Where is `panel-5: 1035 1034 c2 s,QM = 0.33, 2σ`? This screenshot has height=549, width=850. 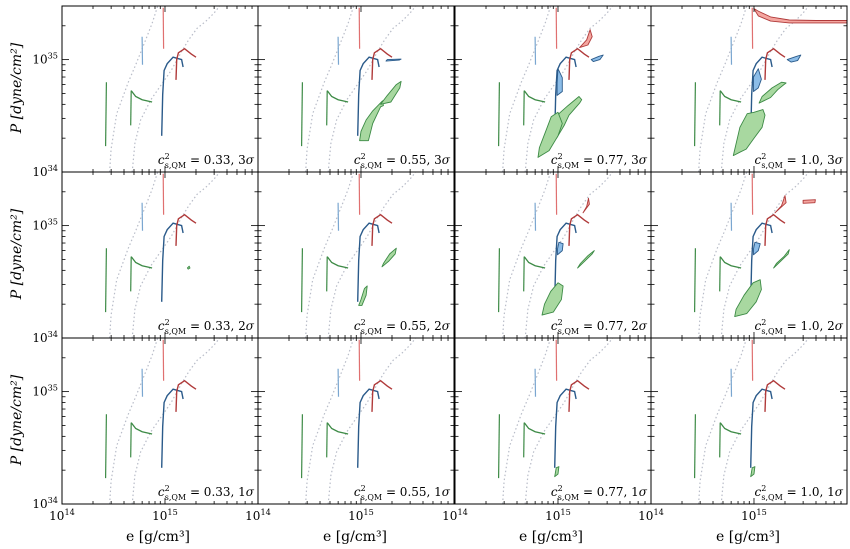
panel-5: 1035 1034 c2 s,QM = 0.33, 2σ is located at coordinates (145, 258).